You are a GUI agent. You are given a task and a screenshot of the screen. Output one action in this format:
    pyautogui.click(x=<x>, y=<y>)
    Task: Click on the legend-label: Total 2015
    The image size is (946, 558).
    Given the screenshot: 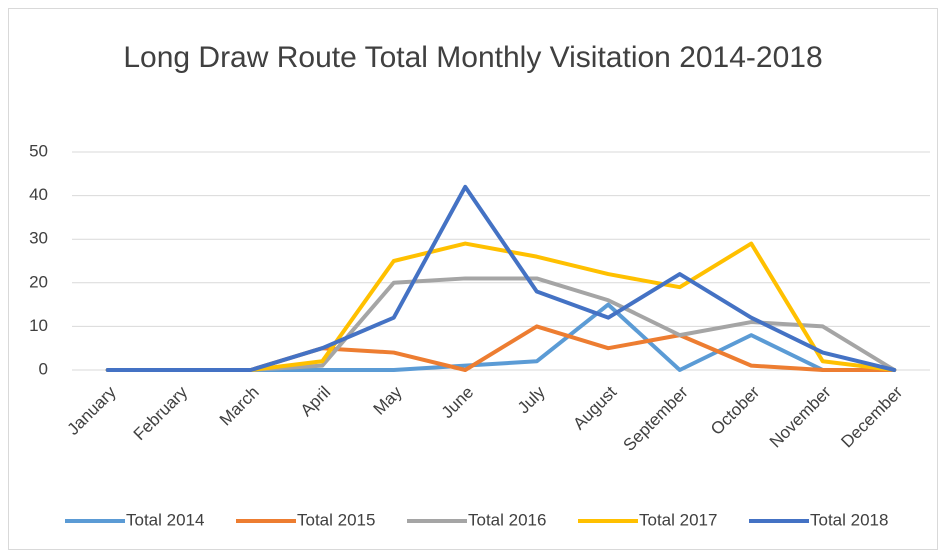 What is the action you would take?
    pyautogui.click(x=336, y=519)
    